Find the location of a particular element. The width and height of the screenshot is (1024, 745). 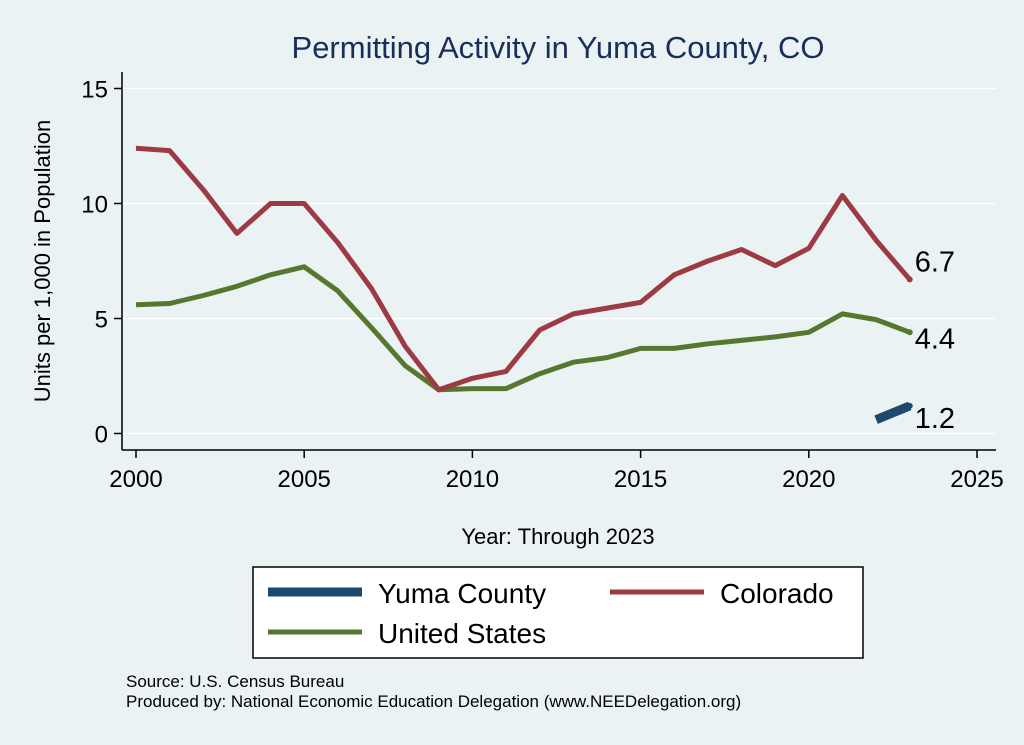

end-label-united-states: 4.4 is located at coordinates (935, 339).